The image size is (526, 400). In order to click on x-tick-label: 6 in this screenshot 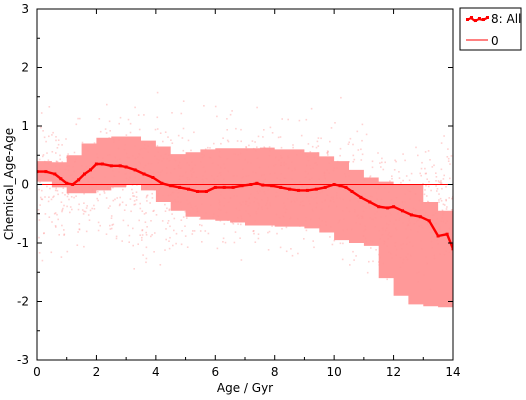, I will do `click(215, 372)`.